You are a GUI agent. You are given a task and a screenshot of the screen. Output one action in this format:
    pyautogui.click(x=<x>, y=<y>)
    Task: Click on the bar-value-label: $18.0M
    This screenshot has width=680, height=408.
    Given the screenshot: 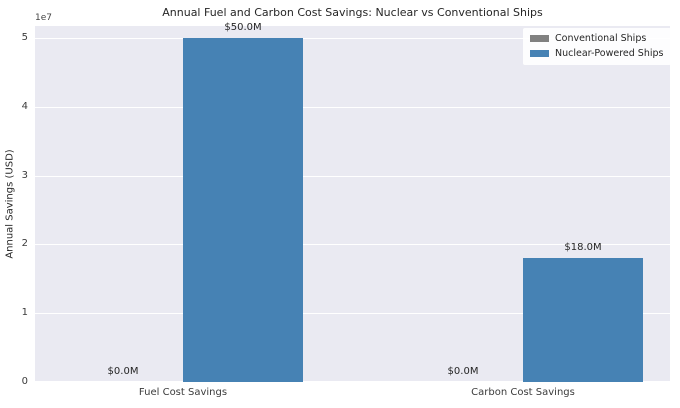 What is the action you would take?
    pyautogui.click(x=583, y=248)
    